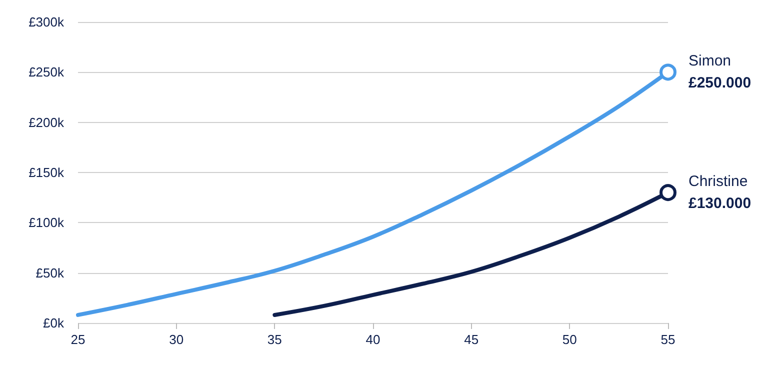  Describe the element at coordinates (569, 339) in the screenshot. I see `x-tick-label: 50` at that location.